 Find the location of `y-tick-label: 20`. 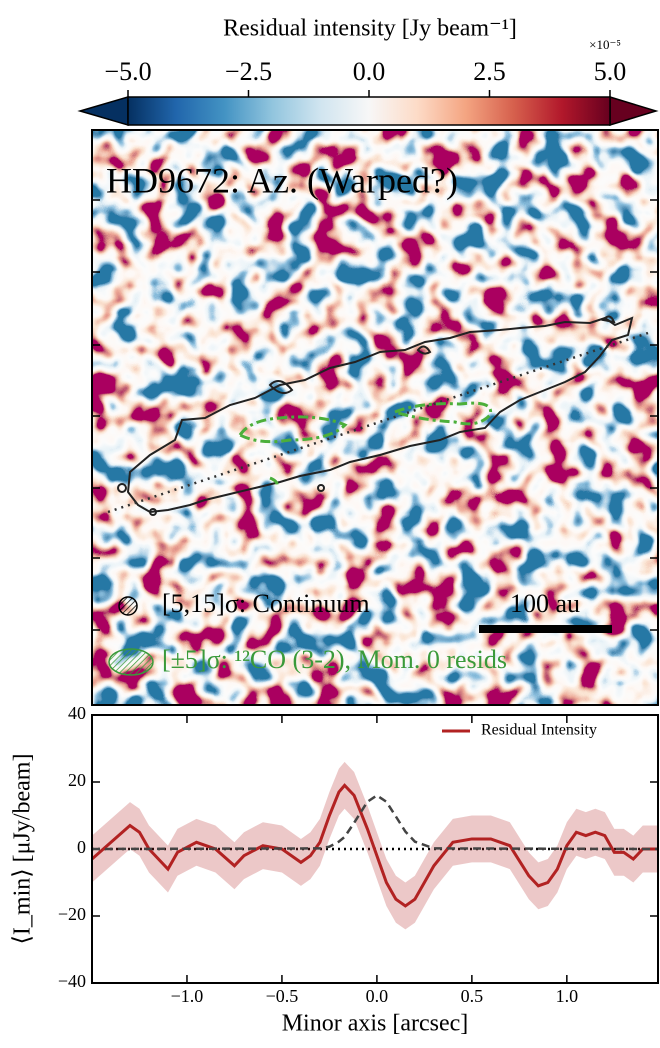

y-tick-label: 20 is located at coordinates (77, 780).